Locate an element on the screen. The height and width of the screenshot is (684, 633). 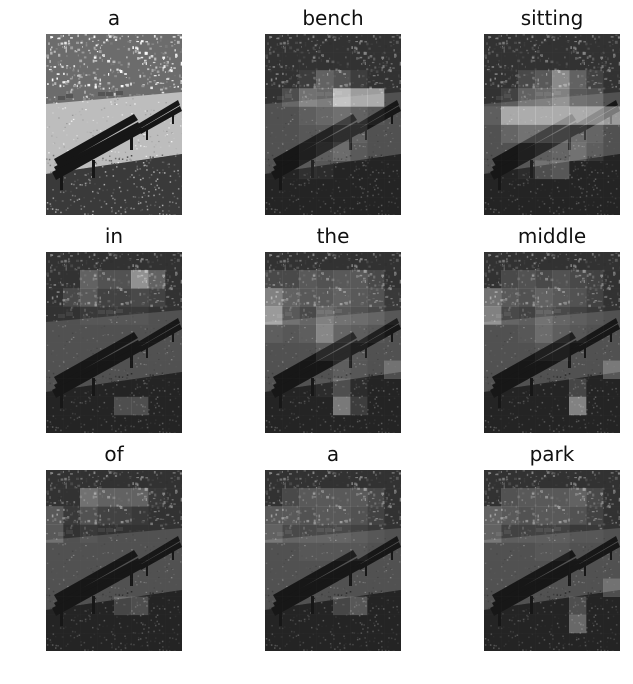
scene-svg is located at coordinates (333, 560).